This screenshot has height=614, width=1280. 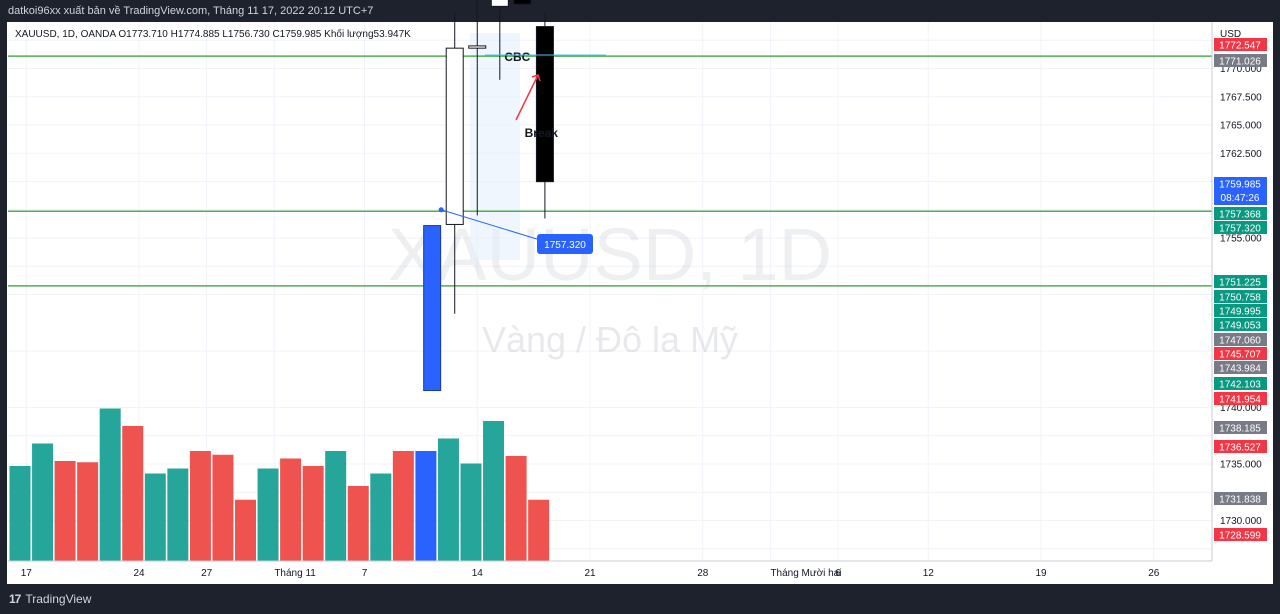 I want to click on trend-arrow-line, so click(x=527, y=97).